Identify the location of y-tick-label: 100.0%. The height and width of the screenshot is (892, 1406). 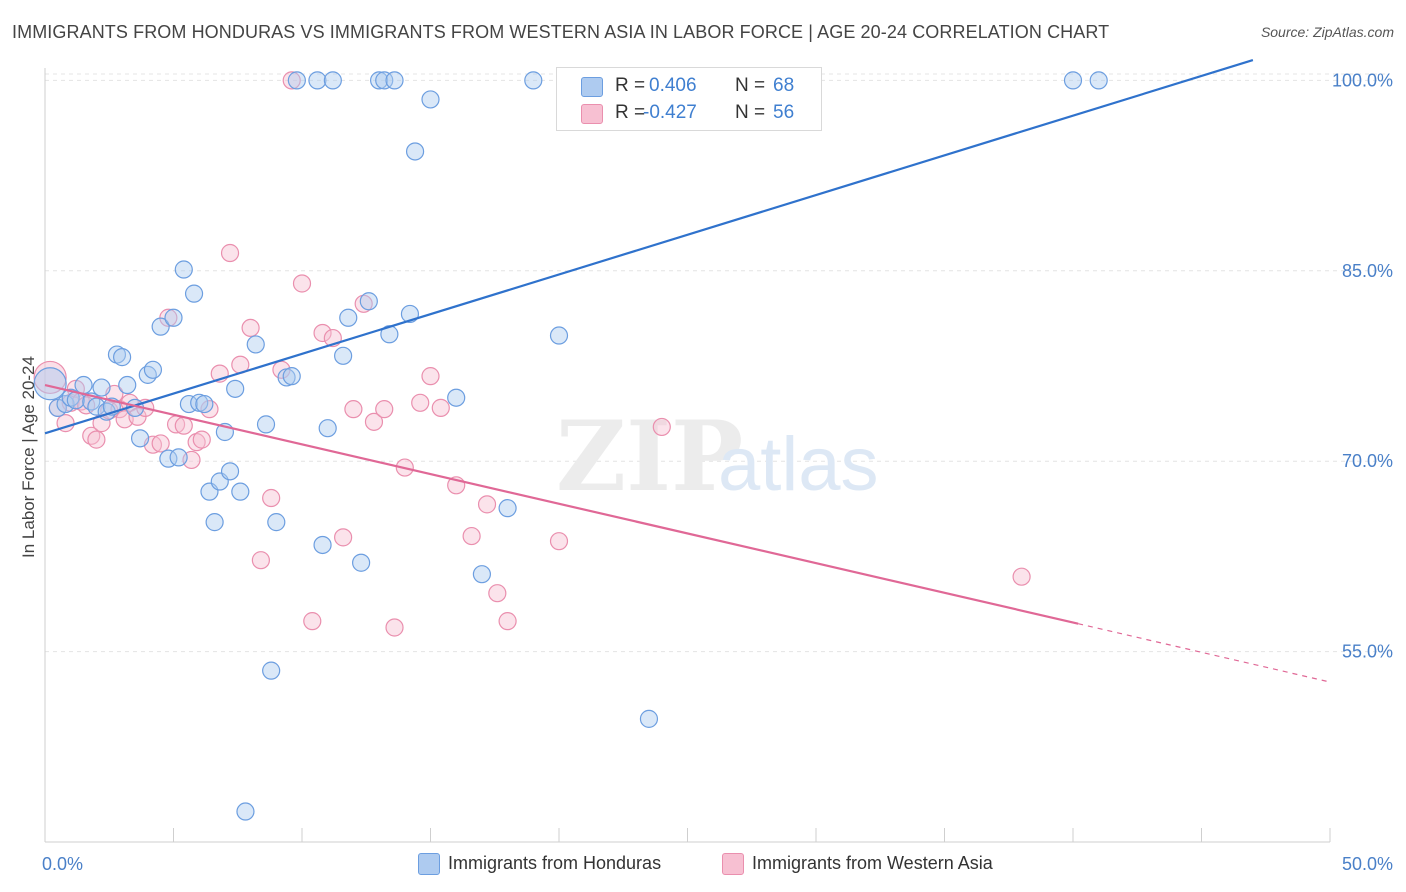
(1362, 80).